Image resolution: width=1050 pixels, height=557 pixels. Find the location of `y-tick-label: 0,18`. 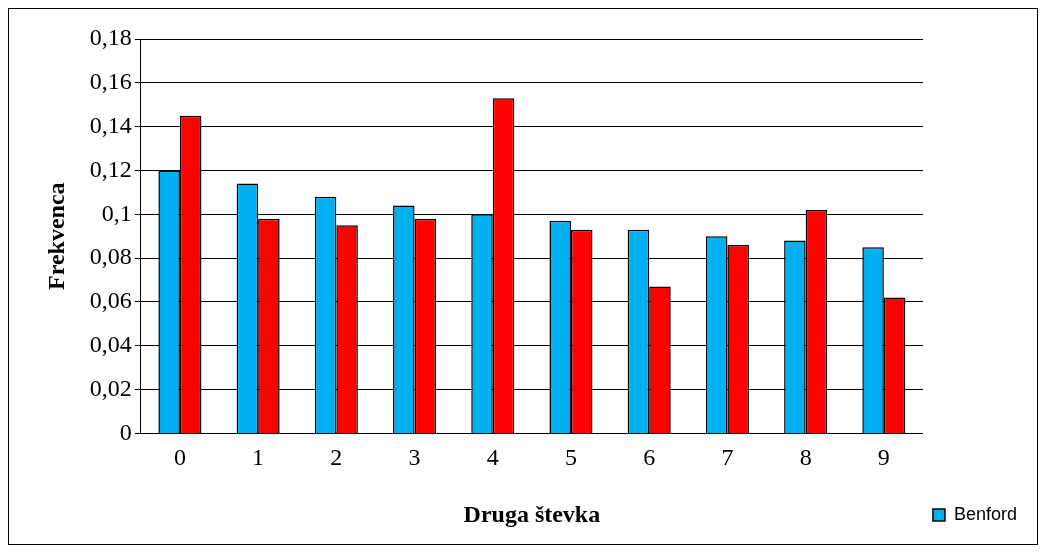

y-tick-label: 0,18 is located at coordinates (110, 37).